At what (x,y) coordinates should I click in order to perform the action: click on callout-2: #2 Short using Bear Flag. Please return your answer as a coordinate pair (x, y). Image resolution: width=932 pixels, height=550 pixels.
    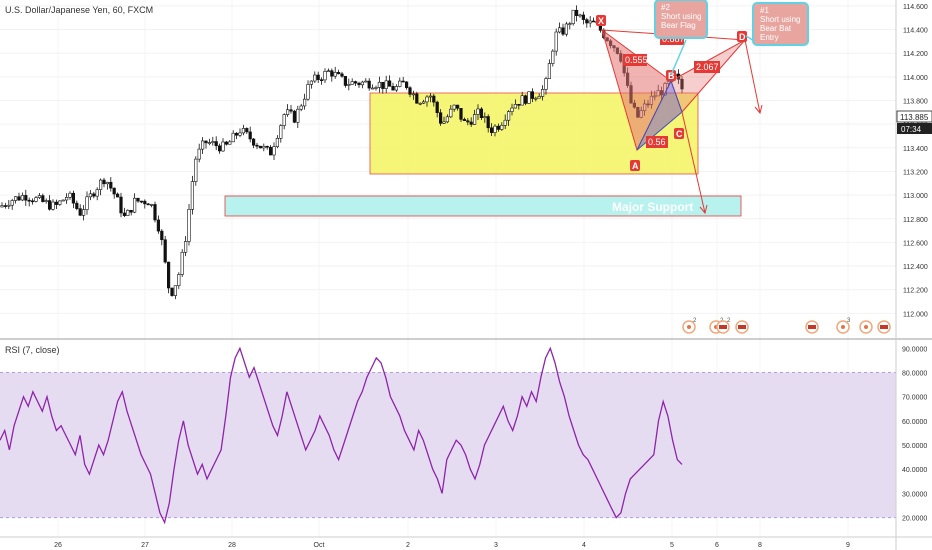
    Looking at the image, I should click on (681, 38).